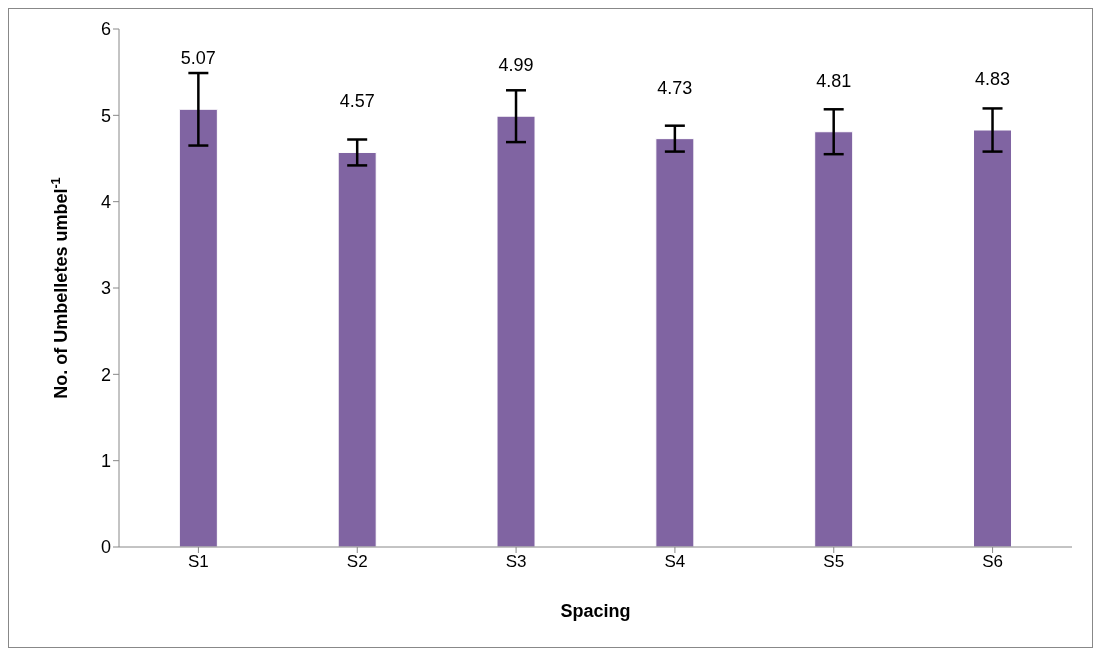 This screenshot has height=658, width=1103. I want to click on y-tick-label: 1, so click(105, 461).